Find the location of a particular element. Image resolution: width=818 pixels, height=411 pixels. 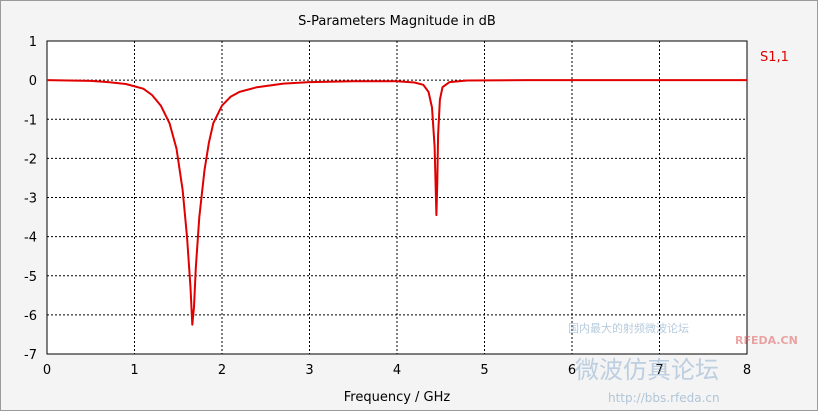

y-tick-label: -1 is located at coordinates (30, 120).